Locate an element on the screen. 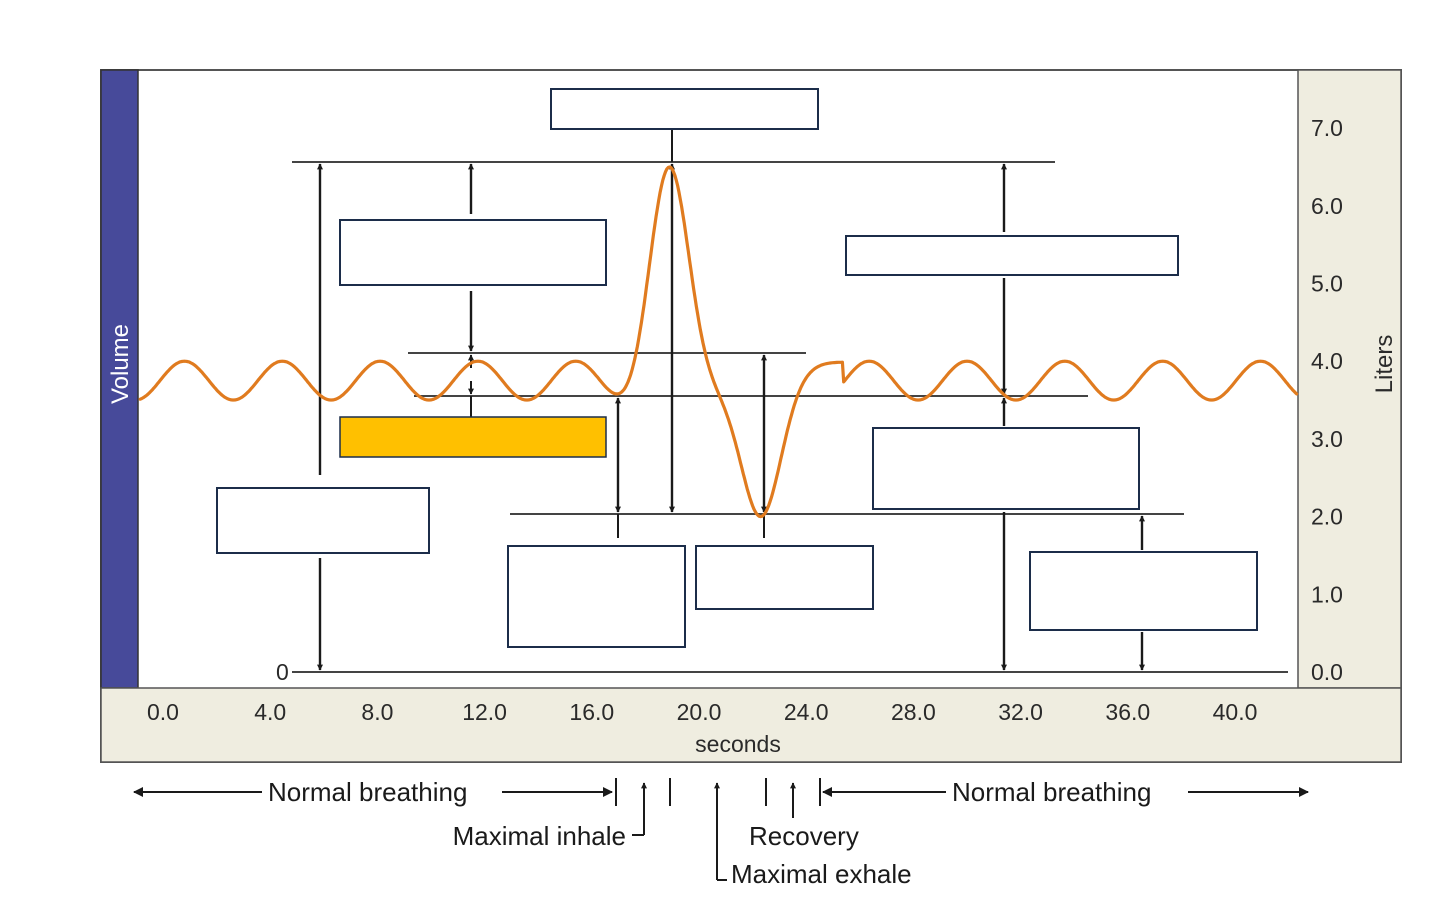 This screenshot has width=1446, height=906. y-tick-labels: 0.0 1.0 2.0 3.0 4.0 5.0 6.0 7.0 is located at coordinates (1327, 400).